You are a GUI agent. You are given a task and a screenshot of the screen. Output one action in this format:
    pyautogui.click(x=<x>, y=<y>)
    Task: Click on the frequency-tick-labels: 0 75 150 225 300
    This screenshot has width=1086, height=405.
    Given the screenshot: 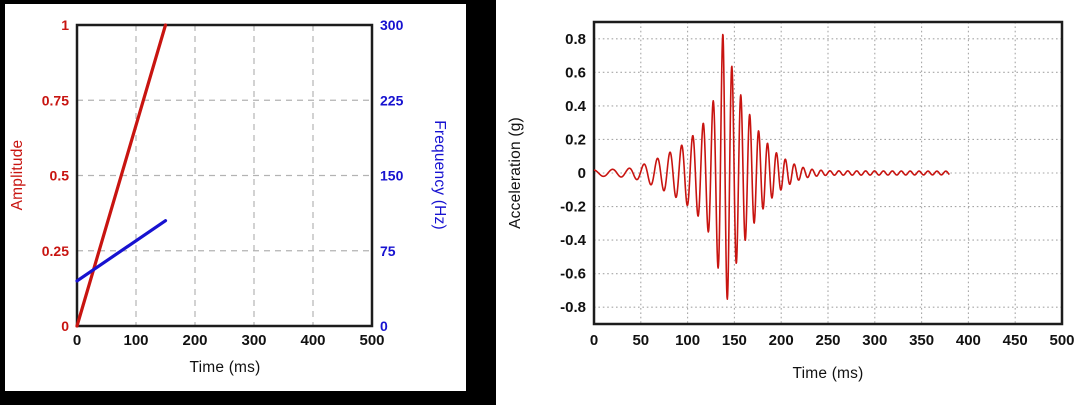 What is the action you would take?
    pyautogui.click(x=392, y=175)
    